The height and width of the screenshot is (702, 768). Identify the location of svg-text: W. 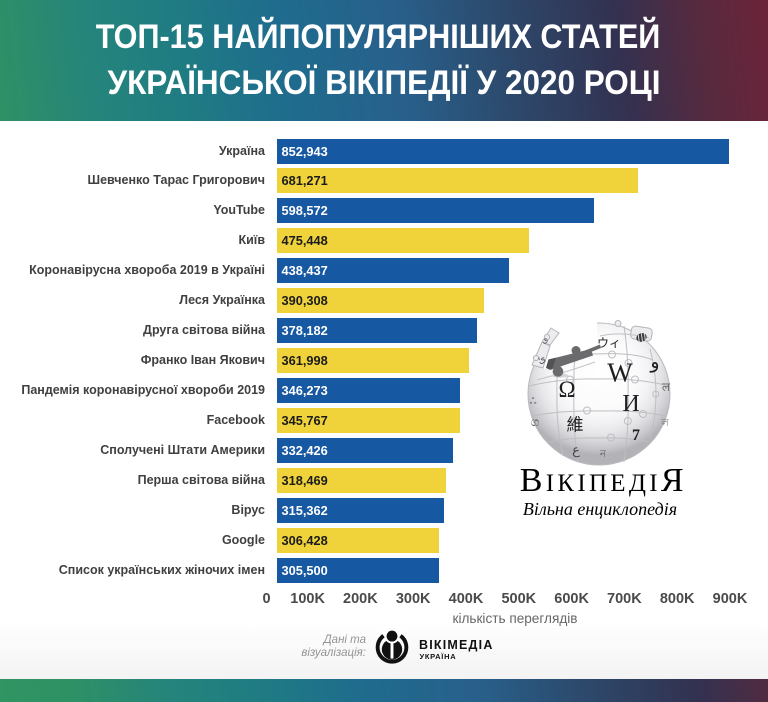
(620, 373).